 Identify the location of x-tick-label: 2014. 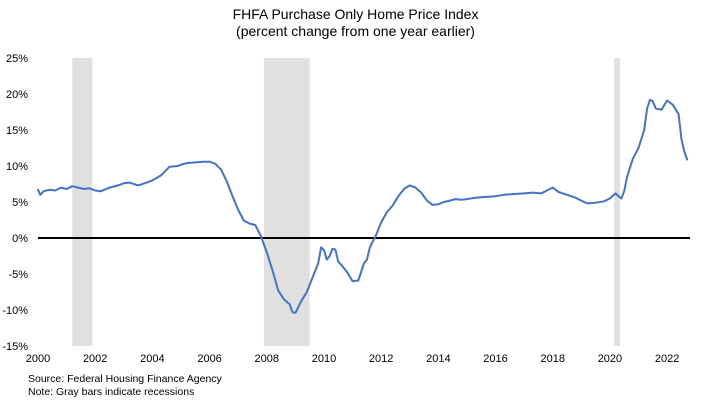
(438, 359).